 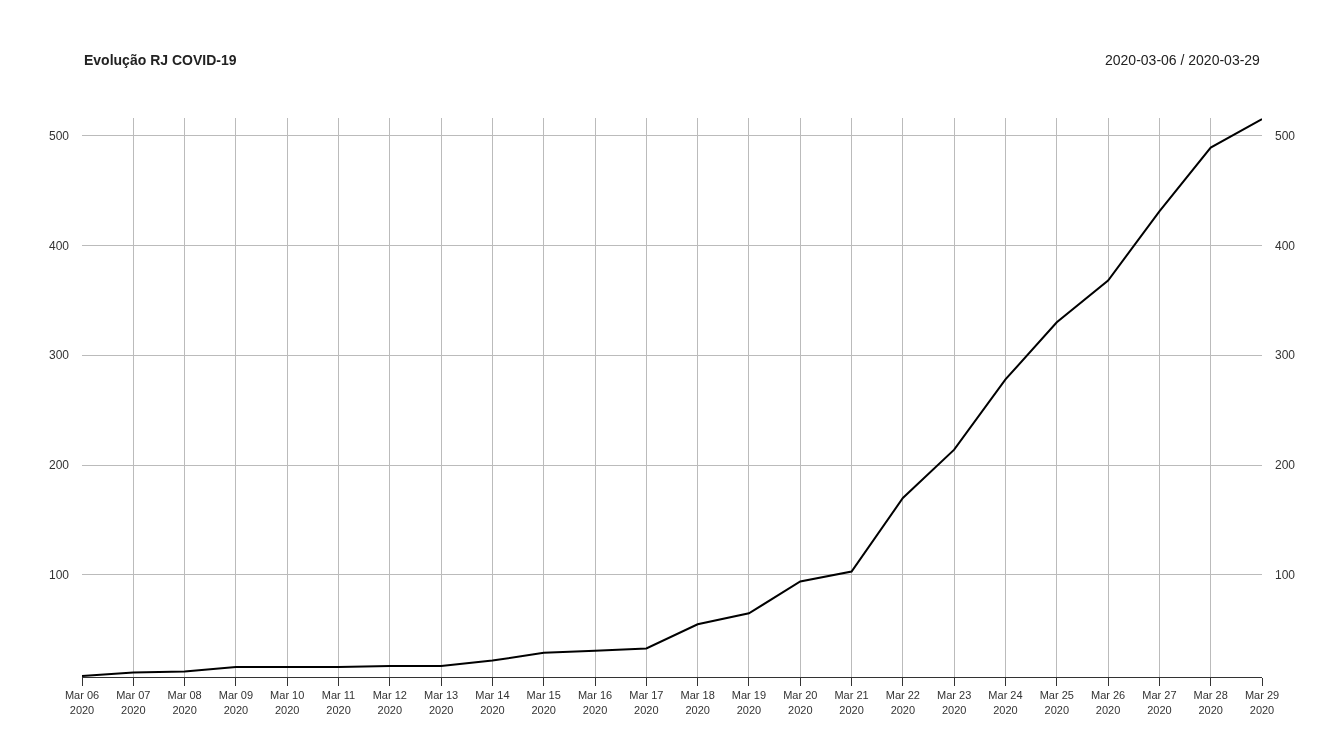 What do you see at coordinates (287, 702) in the screenshot?
I see `x-tick-label: Mar 10 2020` at bounding box center [287, 702].